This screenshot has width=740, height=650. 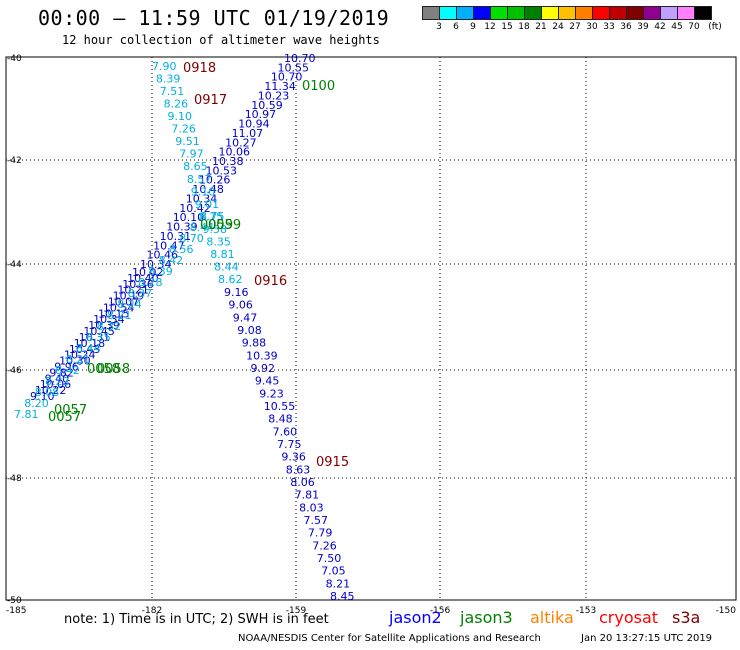 I want to click on swh-label-cryosat: 8.26, so click(x=176, y=104).